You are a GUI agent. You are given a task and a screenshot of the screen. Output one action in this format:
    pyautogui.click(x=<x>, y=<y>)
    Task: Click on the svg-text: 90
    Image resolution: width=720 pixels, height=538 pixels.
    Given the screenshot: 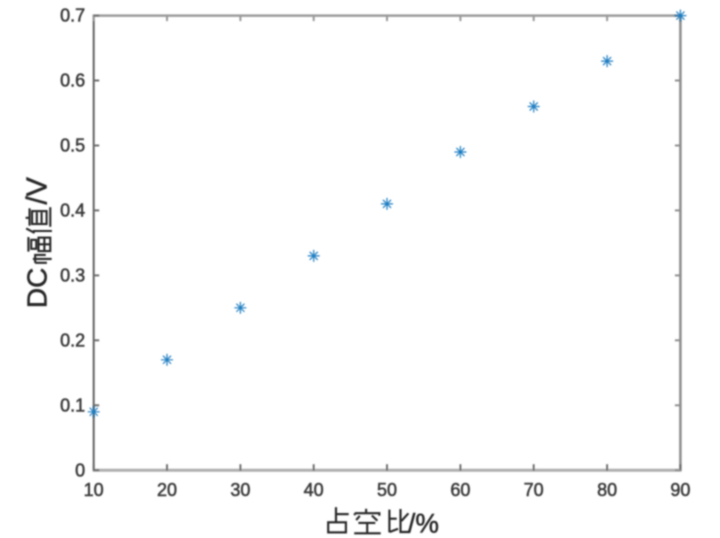 What is the action you would take?
    pyautogui.click(x=680, y=490)
    